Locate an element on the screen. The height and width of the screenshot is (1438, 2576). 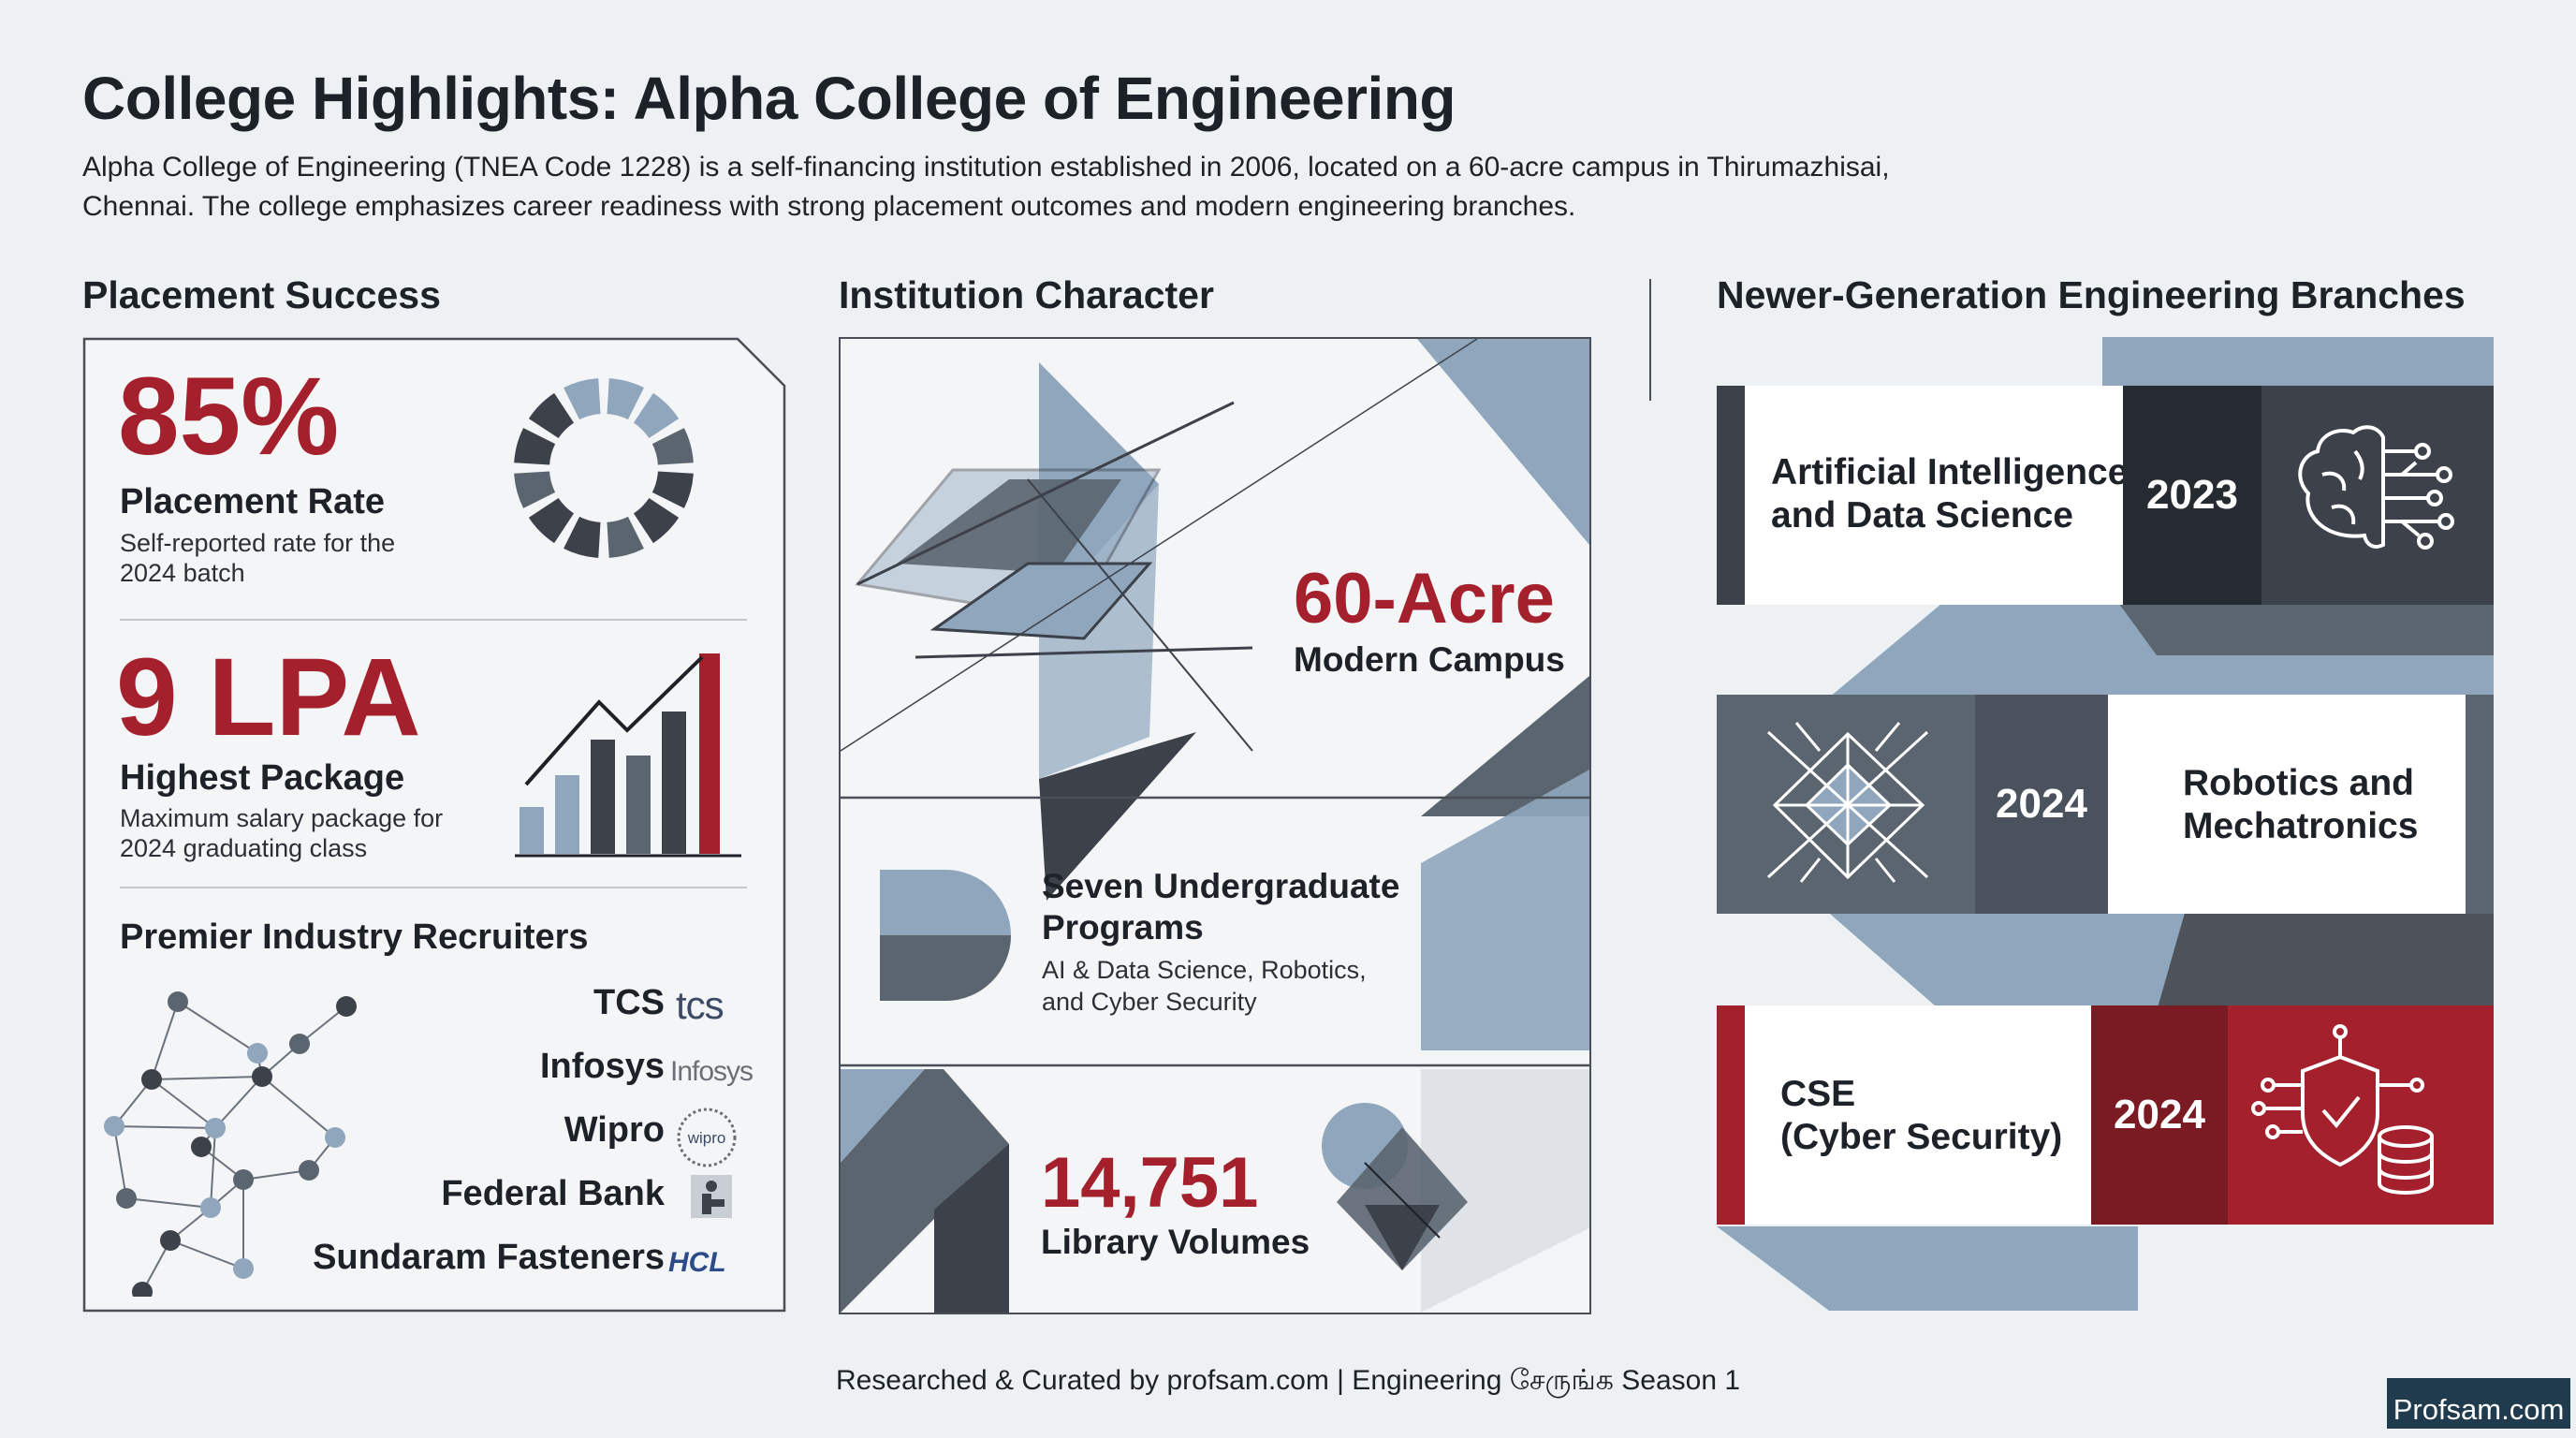
shield-database-icon is located at coordinates (2342, 1110).